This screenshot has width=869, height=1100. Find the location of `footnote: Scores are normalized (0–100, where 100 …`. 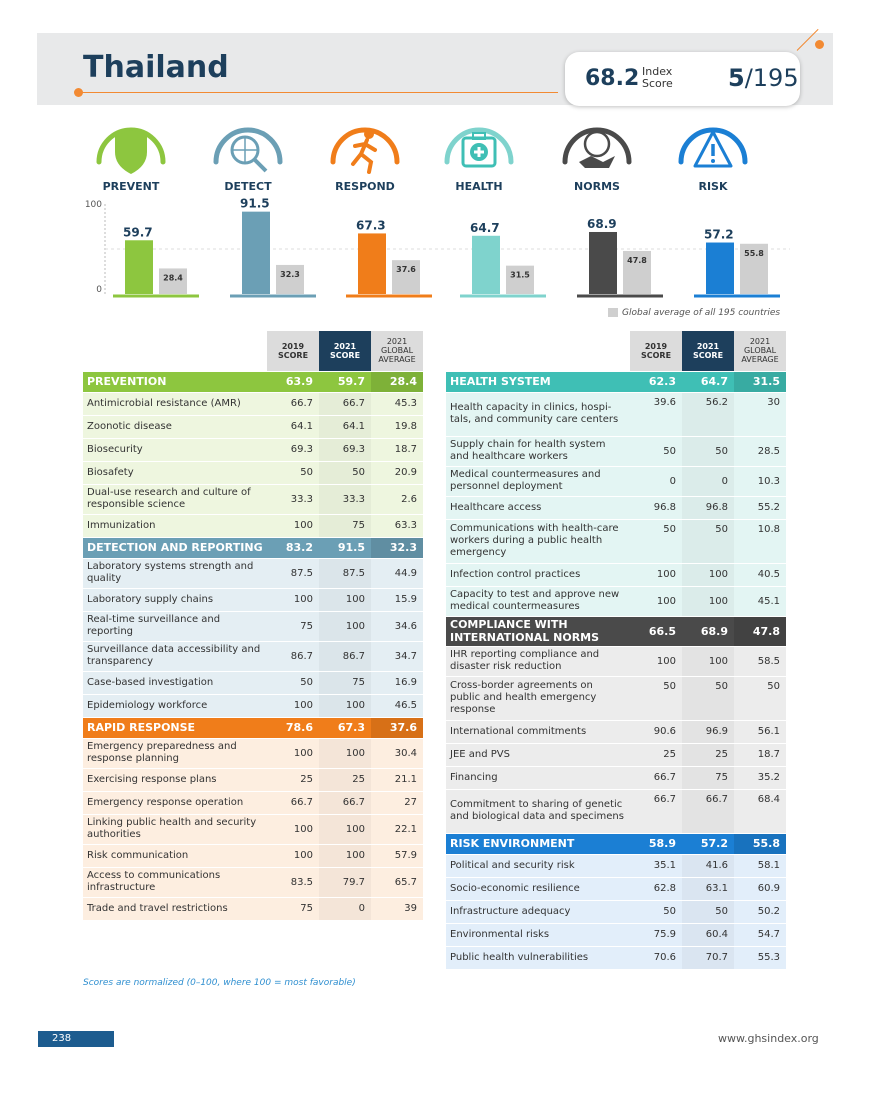

footnote: Scores are normalized (0–100, where 100 … is located at coordinates (219, 983).